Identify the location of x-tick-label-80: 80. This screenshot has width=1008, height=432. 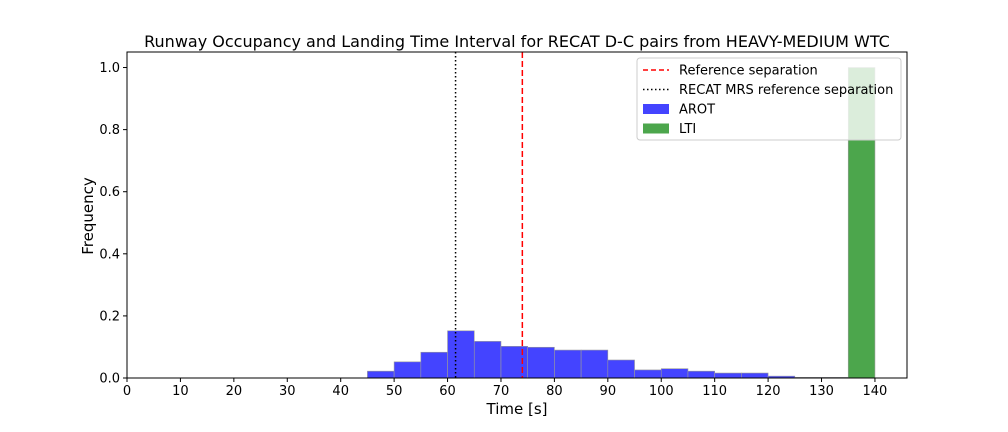
(554, 391).